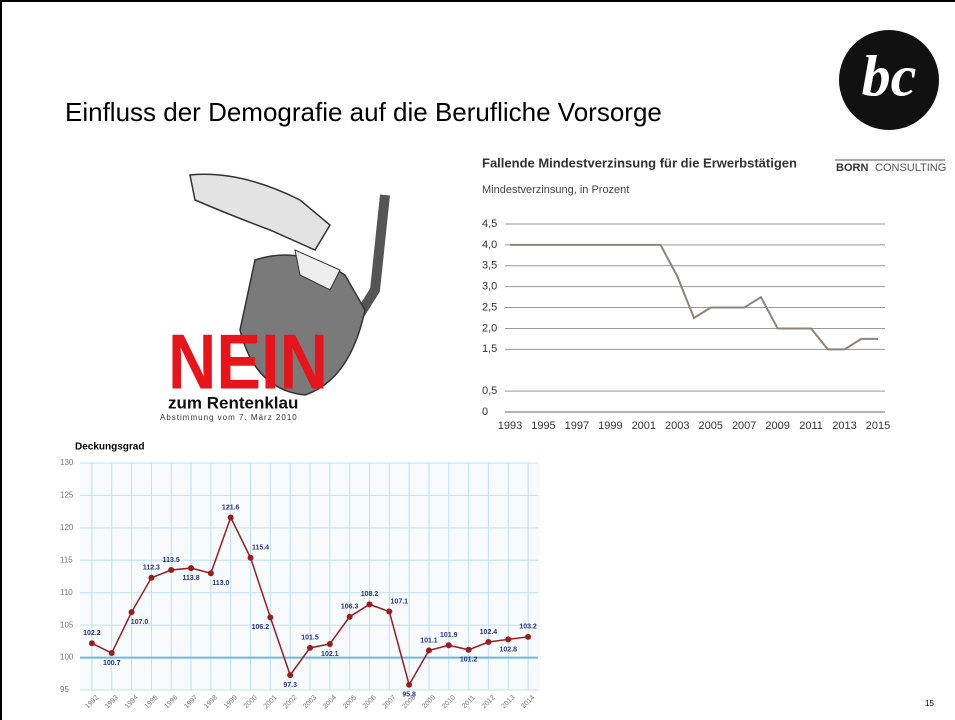 Image resolution: width=955 pixels, height=720 pixels. I want to click on data-label: 106.3, so click(350, 607).